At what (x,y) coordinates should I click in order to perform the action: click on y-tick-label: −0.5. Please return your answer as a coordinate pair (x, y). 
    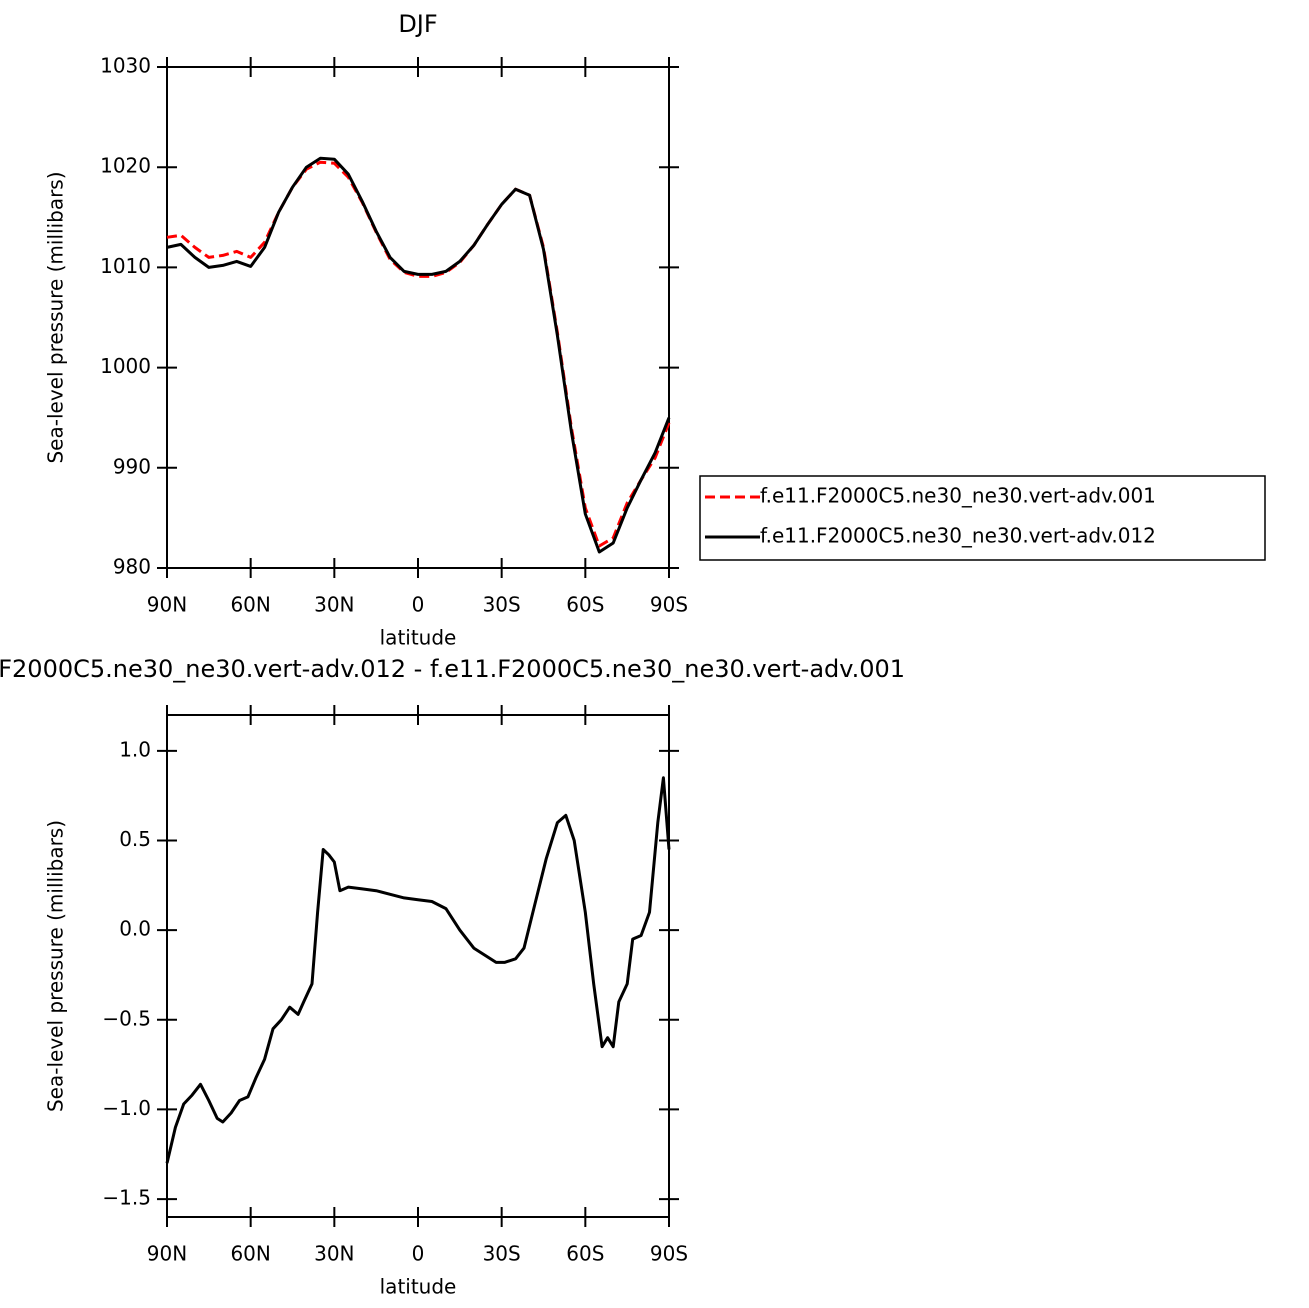
    Looking at the image, I should click on (126, 1018).